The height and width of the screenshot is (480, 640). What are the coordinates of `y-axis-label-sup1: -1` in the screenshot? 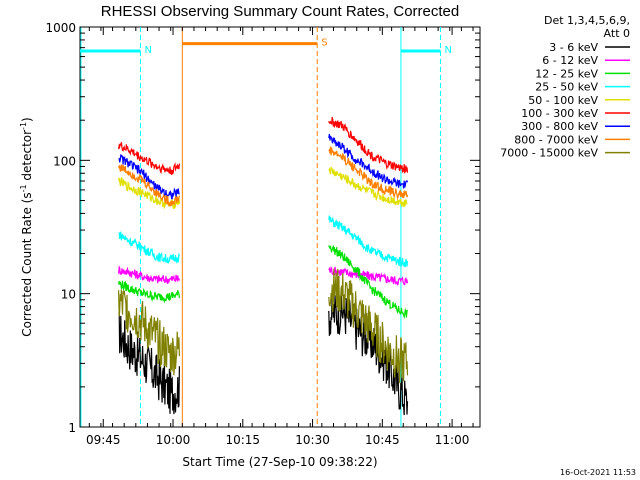 It's located at (23, 188).